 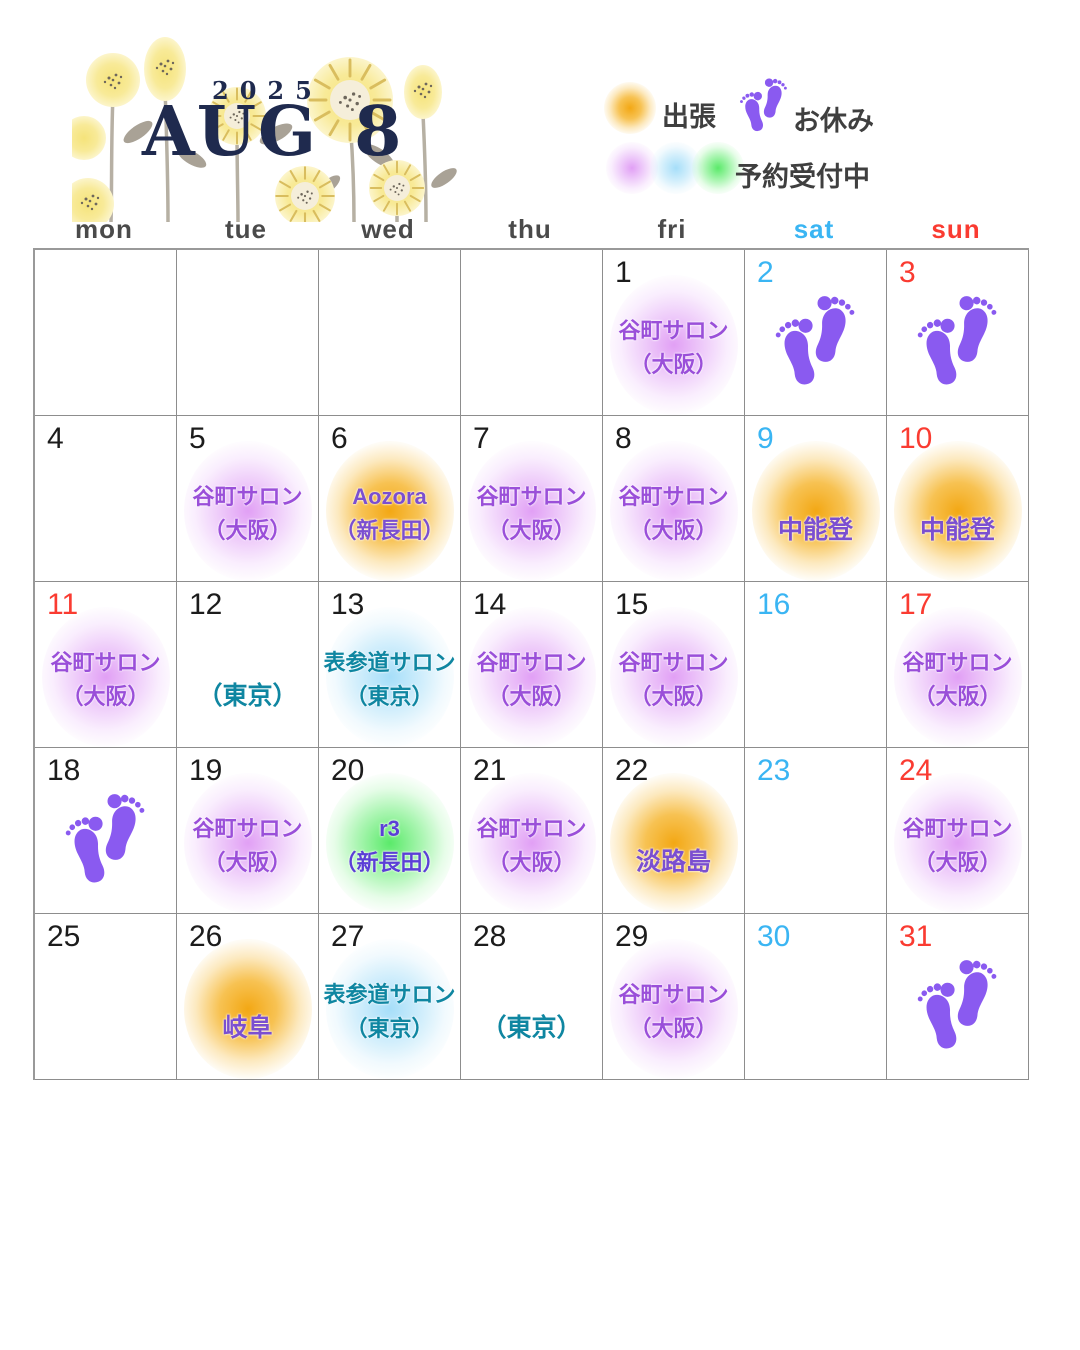 I want to click on calendar-cell-20: 20 r3 （新長田）, so click(x=390, y=831).